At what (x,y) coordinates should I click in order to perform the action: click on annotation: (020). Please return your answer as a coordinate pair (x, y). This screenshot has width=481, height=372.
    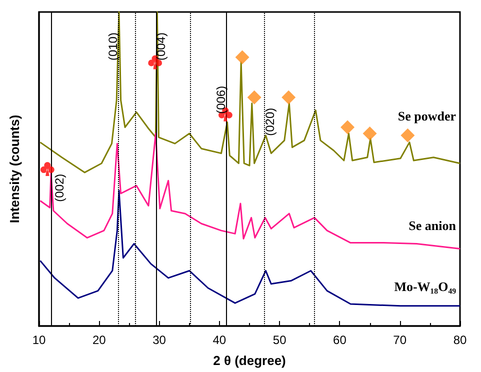
    Looking at the image, I should click on (269, 122).